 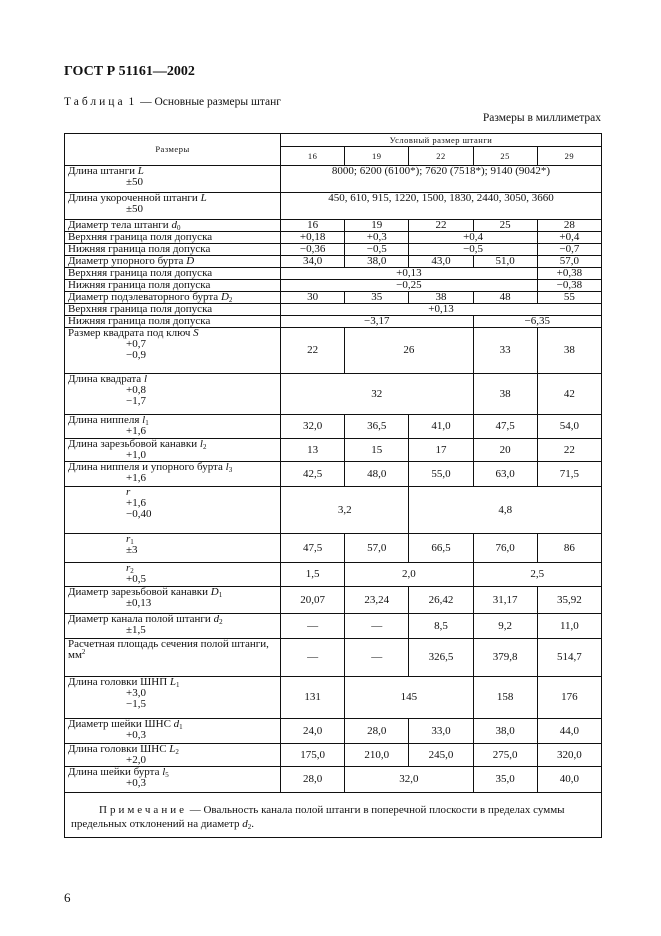 I want to click on label-subscript: 1, so click(x=147, y=423).